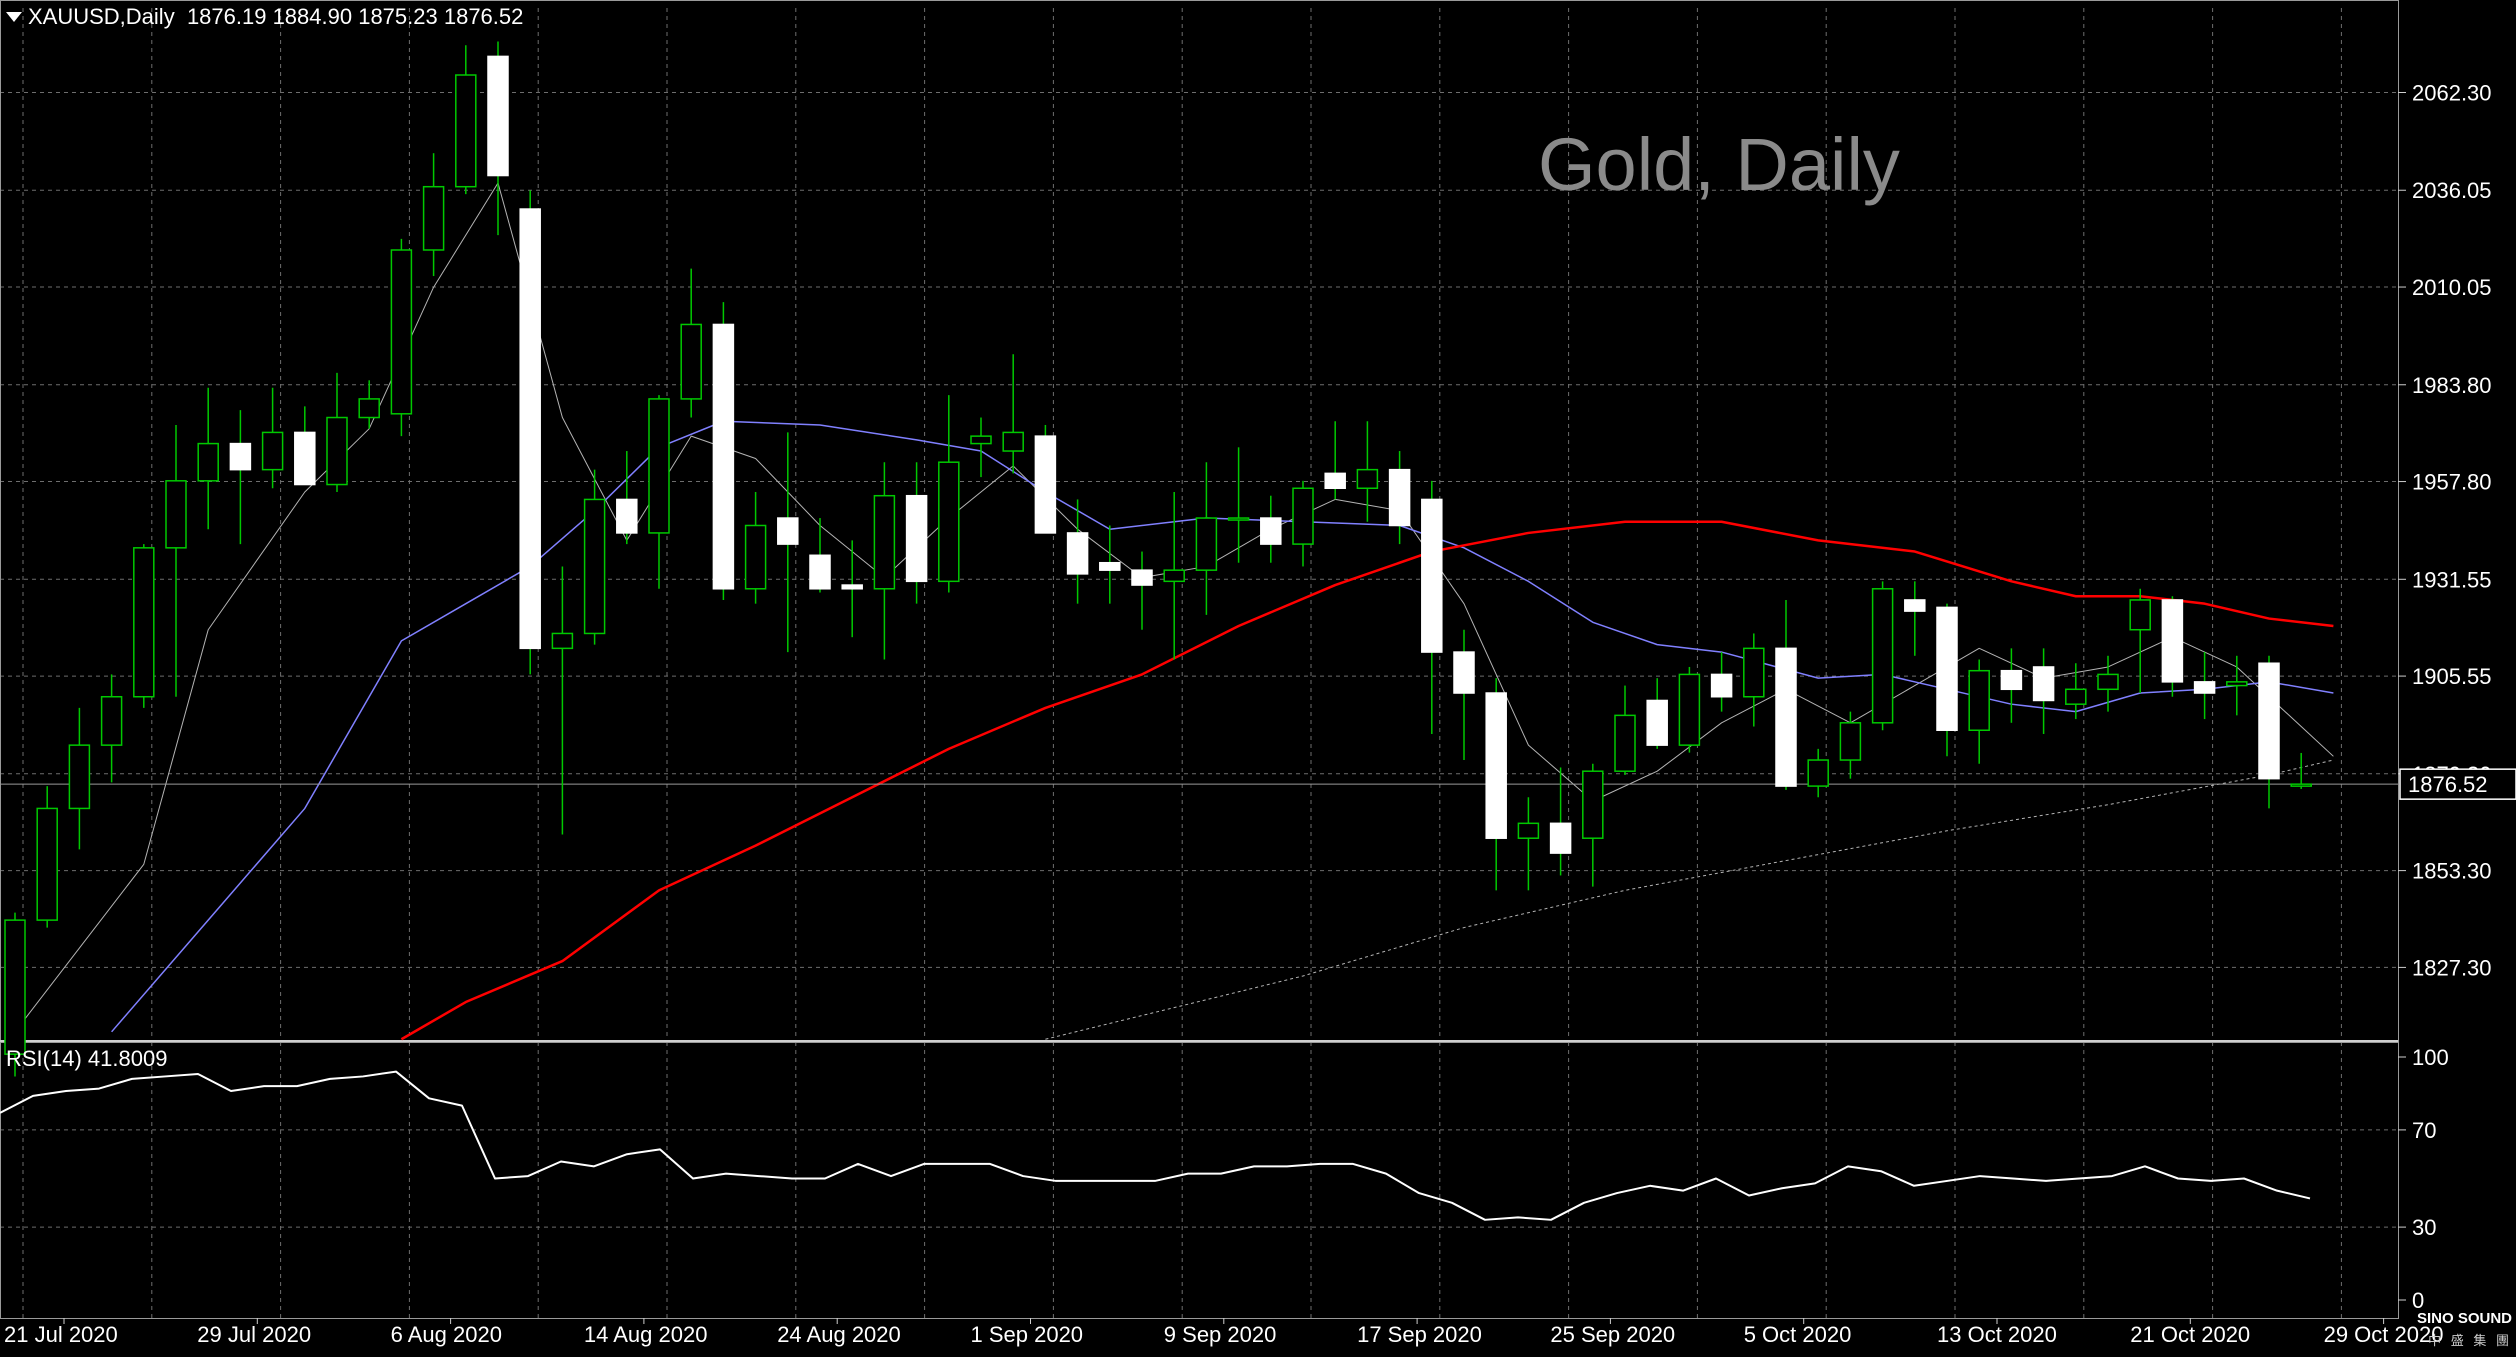 The height and width of the screenshot is (1357, 2516). I want to click on x-tick-label: 21 Oct 2020, so click(2190, 1334).